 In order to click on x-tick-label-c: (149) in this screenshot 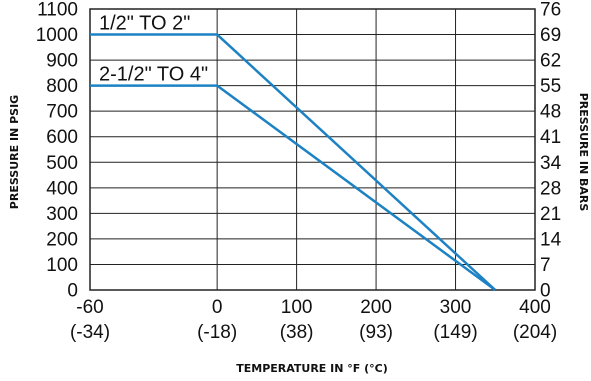, I will do `click(455, 332)`.